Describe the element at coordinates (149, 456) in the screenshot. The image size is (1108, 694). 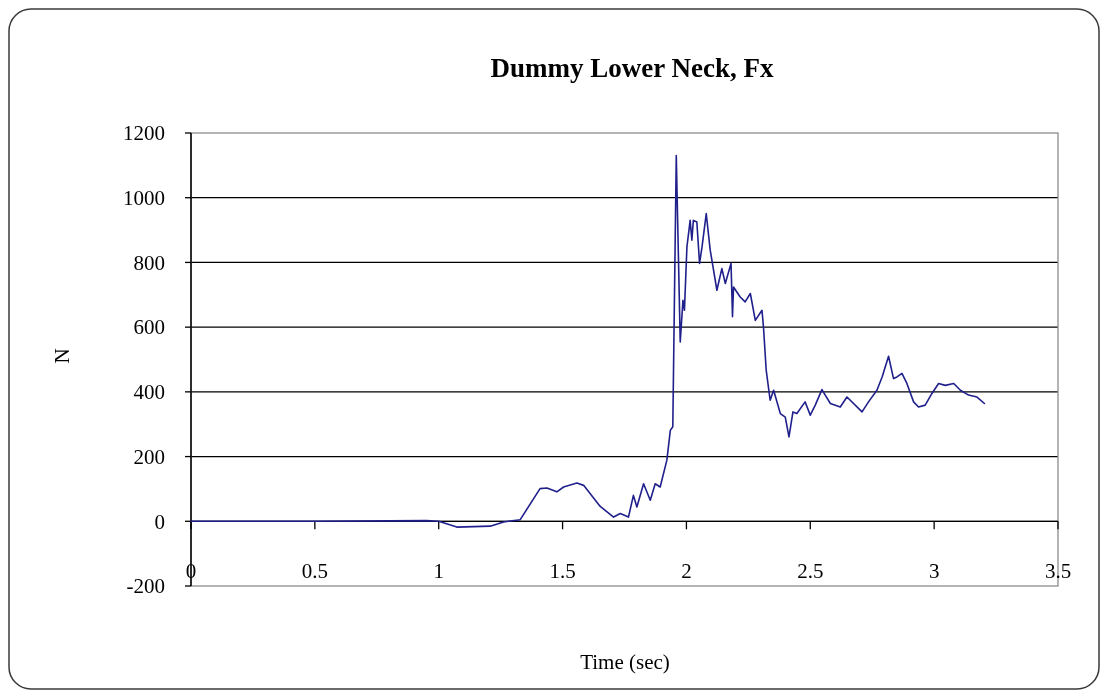
I see `y-tick-label: 200` at that location.